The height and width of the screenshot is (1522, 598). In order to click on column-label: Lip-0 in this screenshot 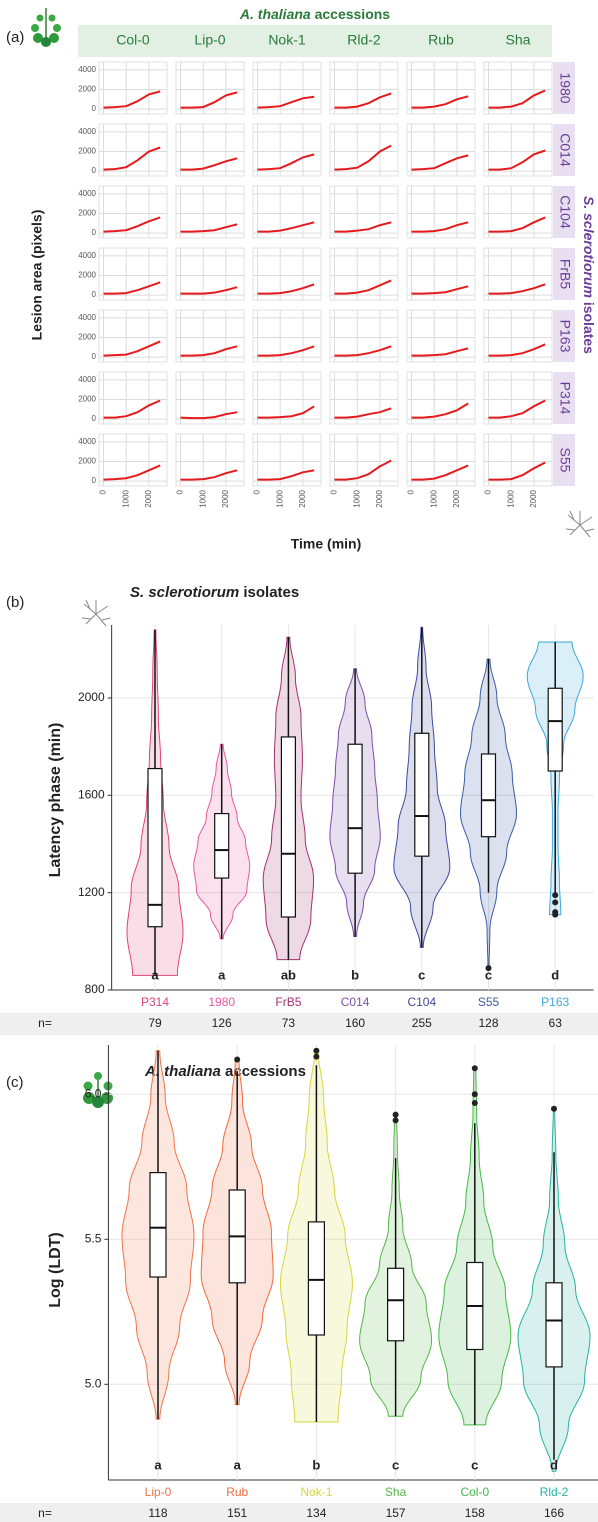, I will do `click(209, 40)`.